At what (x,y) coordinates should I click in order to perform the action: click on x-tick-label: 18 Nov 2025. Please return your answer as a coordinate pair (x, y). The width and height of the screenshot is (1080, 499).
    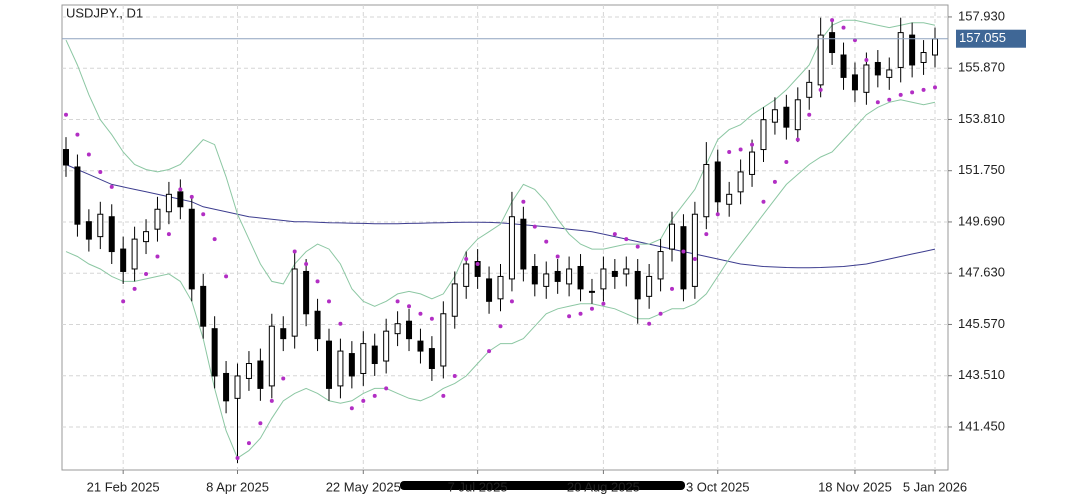
    Looking at the image, I should click on (855, 486).